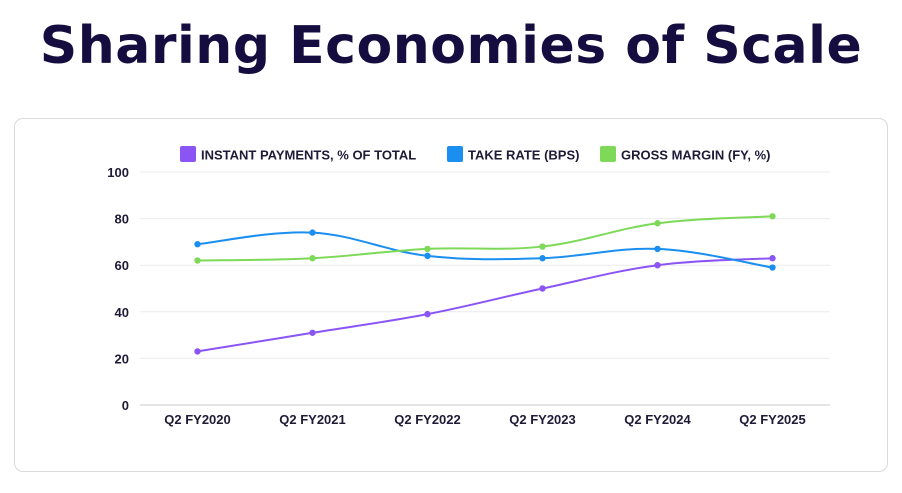  Describe the element at coordinates (125, 405) in the screenshot. I see `y-tick-label: 0` at that location.